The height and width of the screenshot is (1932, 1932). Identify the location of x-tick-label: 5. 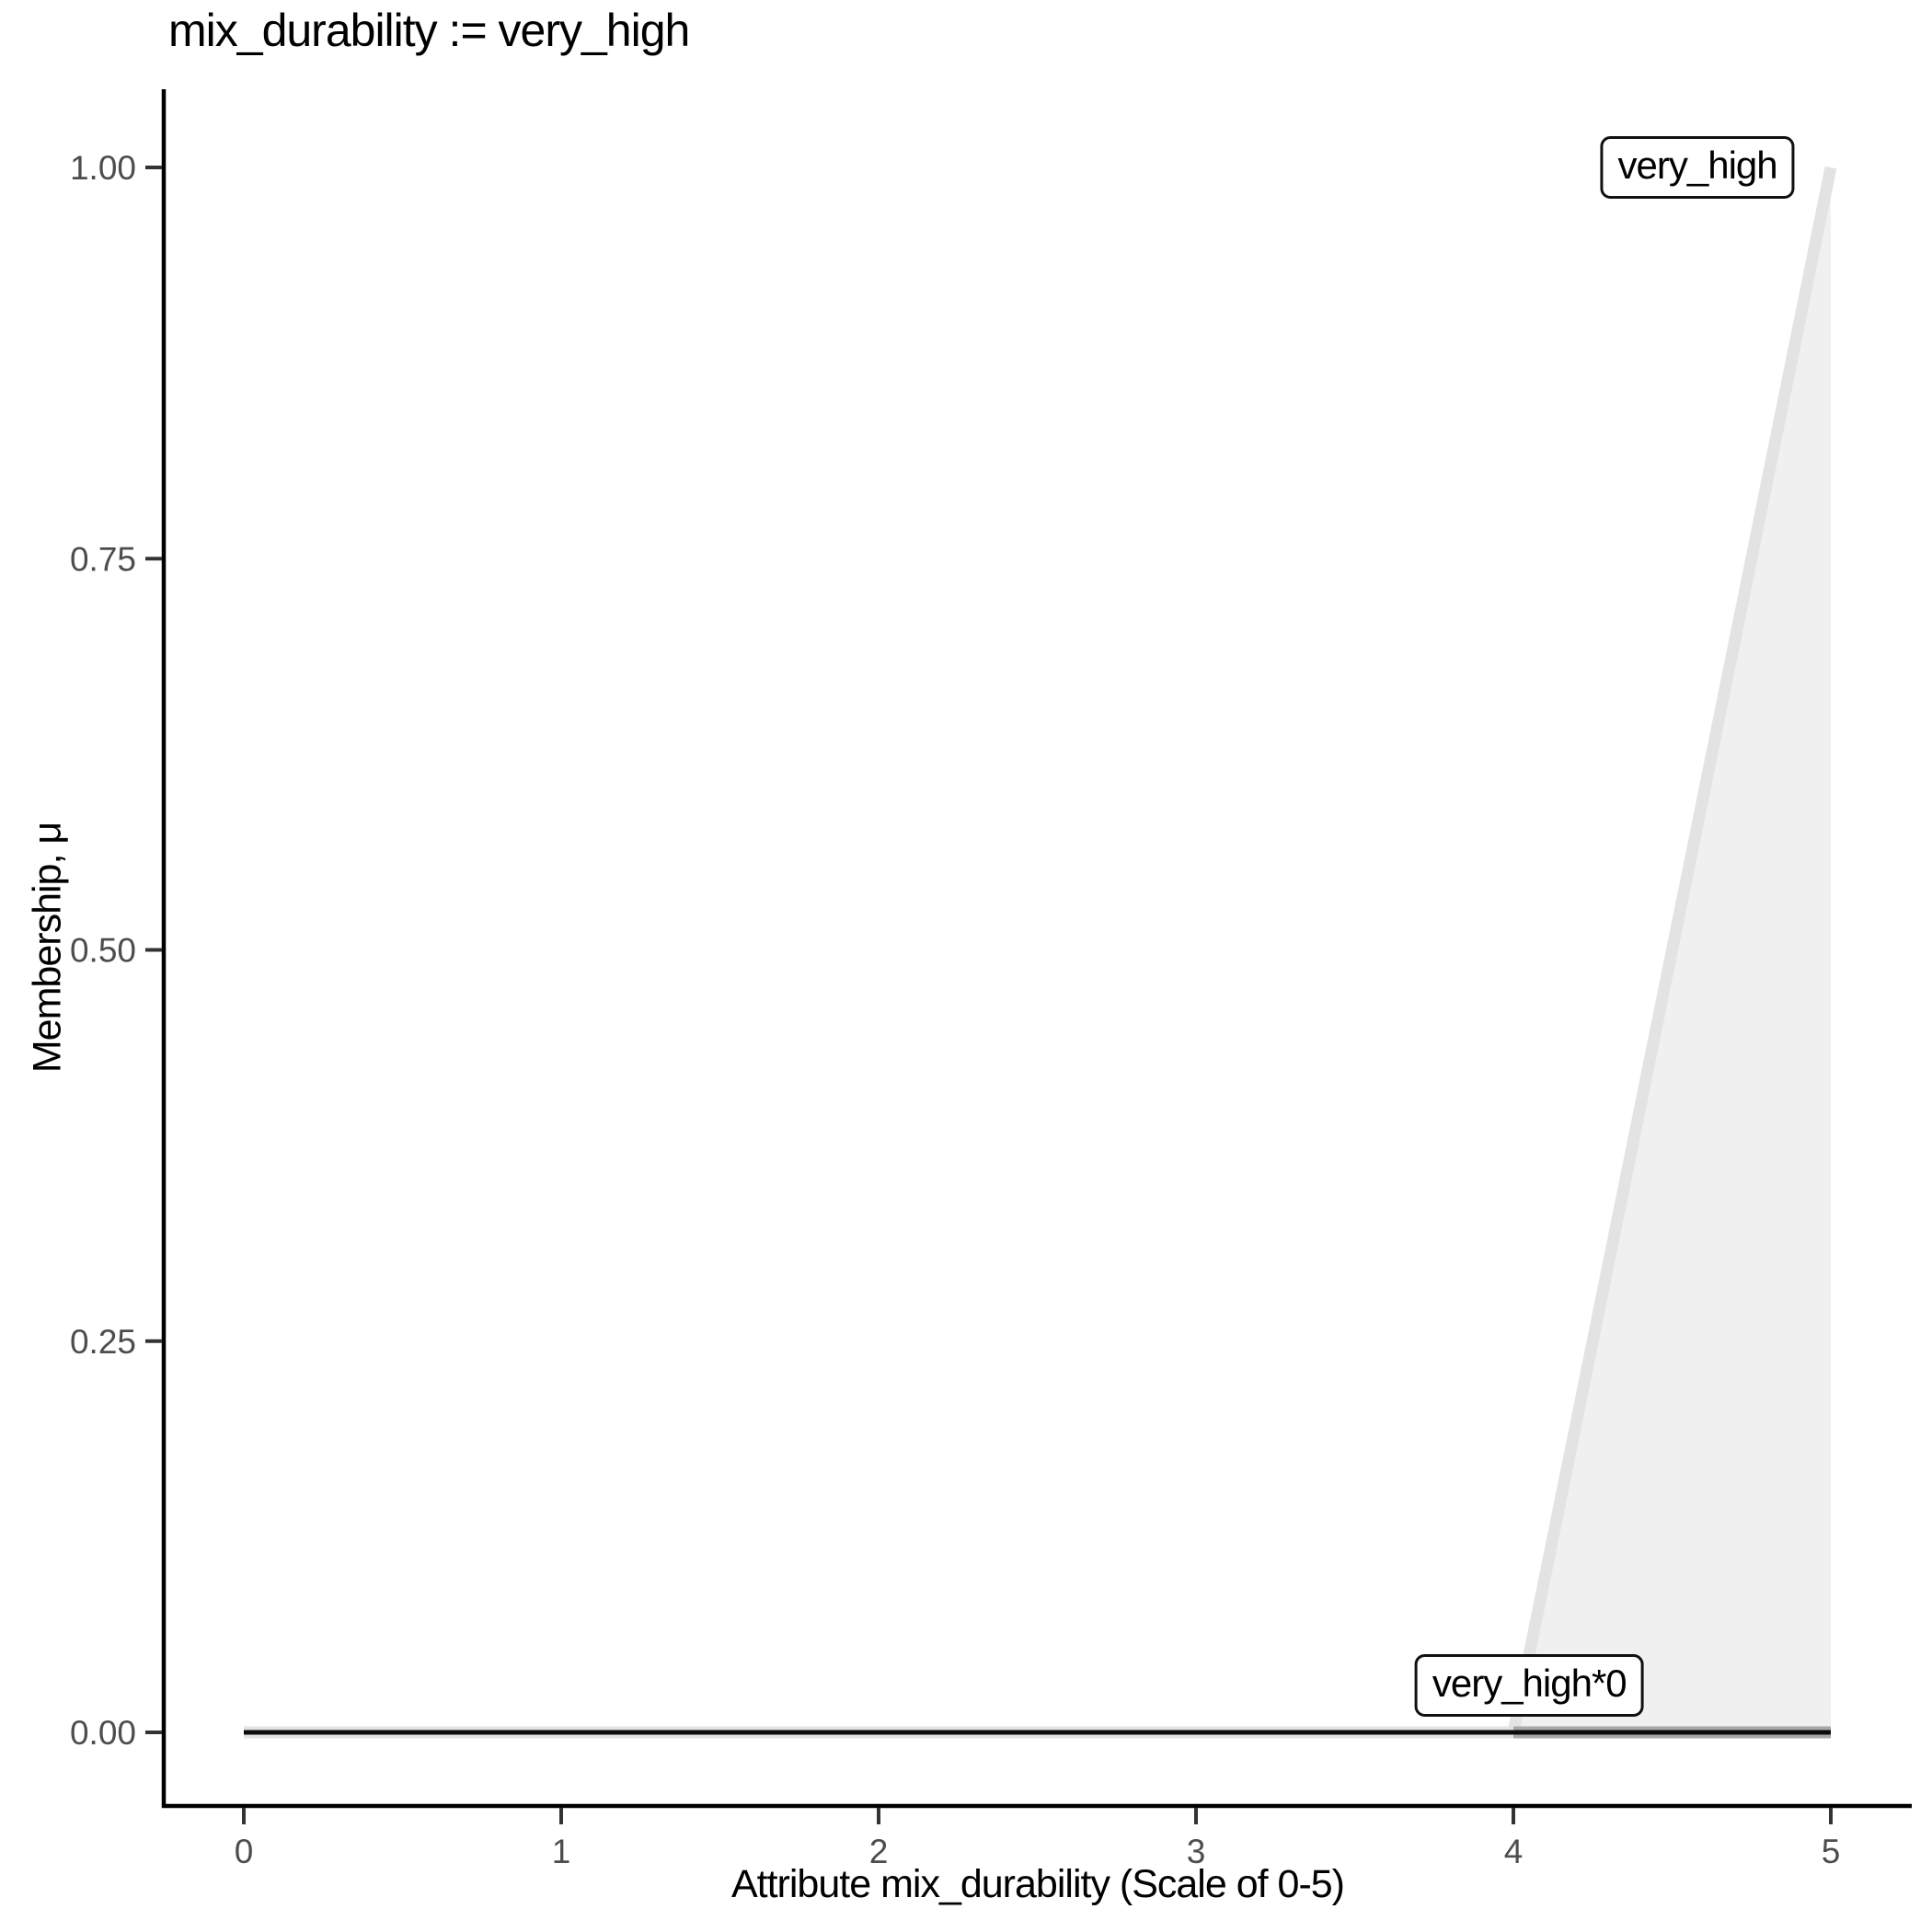
(1831, 1851).